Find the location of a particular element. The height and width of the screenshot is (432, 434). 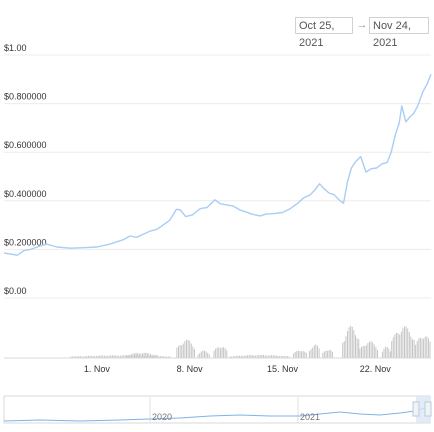

range-navigator: 2020 2021 is located at coordinates (217, 409).